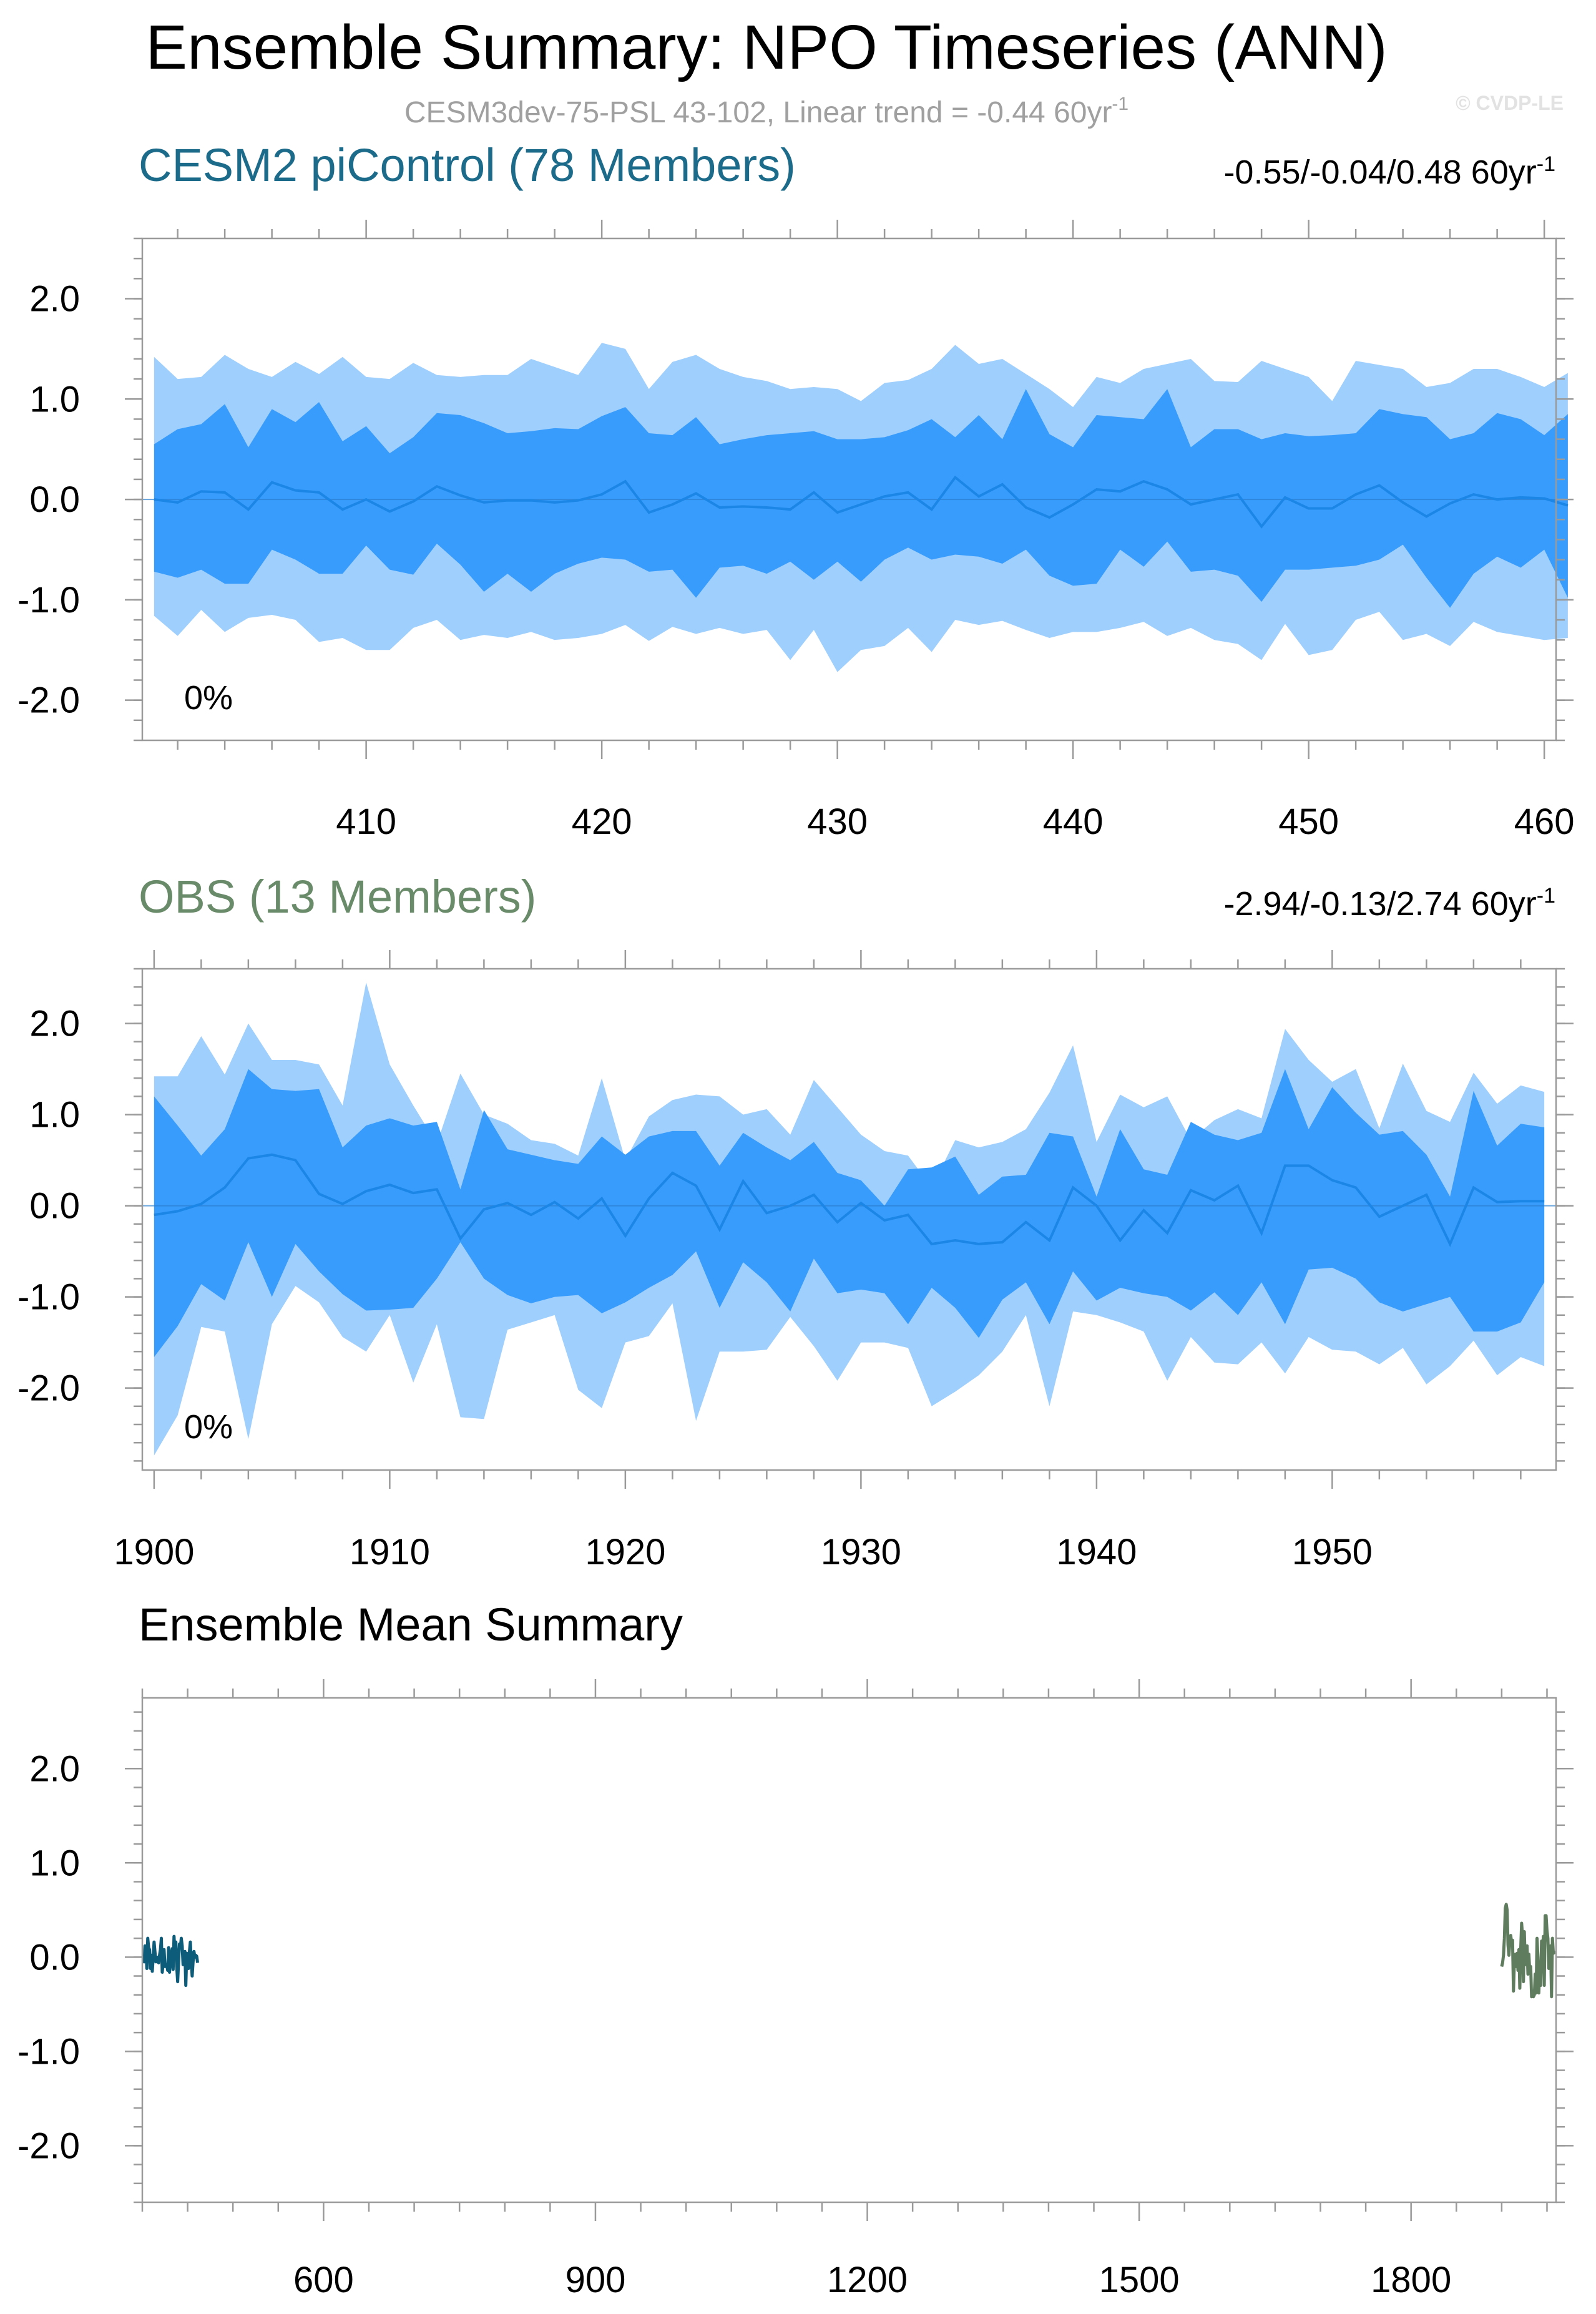 Image resolution: width=1596 pixels, height=2314 pixels. Describe the element at coordinates (595, 2280) in the screenshot. I see `mean-x-tick-label: 900` at that location.